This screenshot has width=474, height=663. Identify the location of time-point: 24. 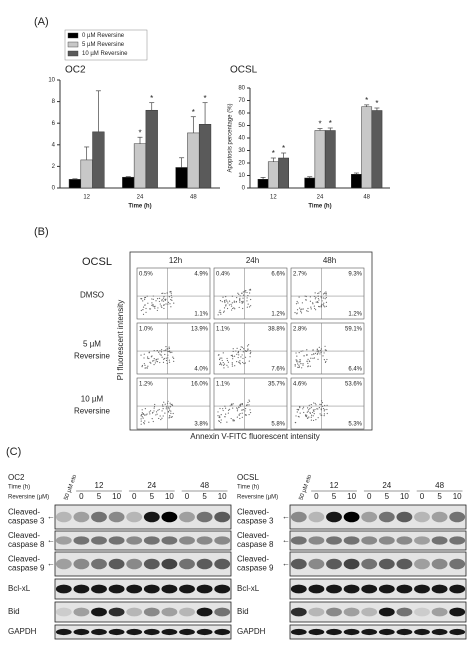
(151, 485).